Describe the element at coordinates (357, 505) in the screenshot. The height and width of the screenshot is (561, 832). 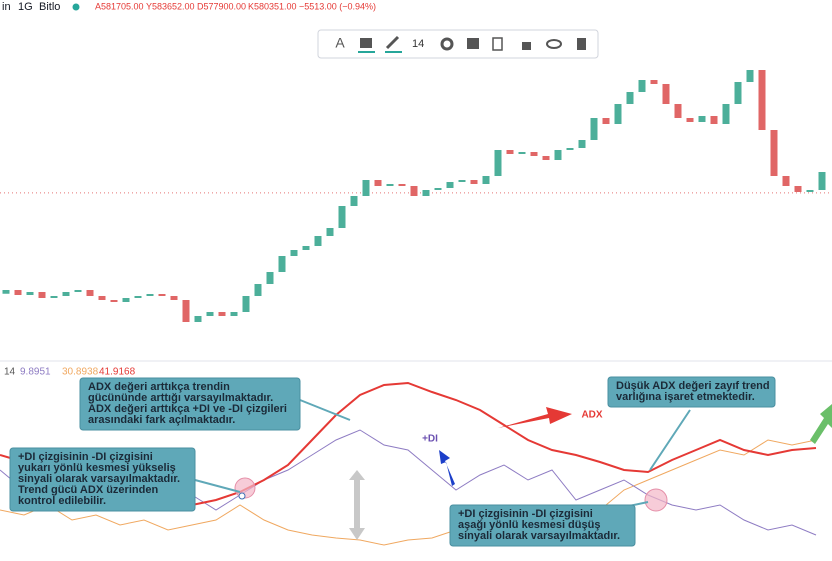
I see `range-arrow` at that location.